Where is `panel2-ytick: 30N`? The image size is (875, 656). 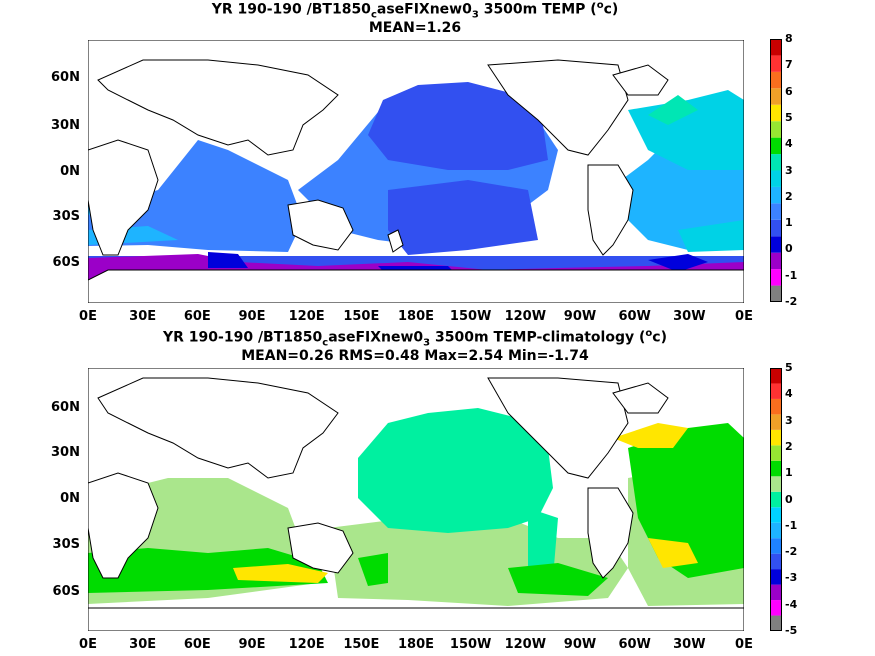 panel2-ytick: 30N is located at coordinates (65, 452).